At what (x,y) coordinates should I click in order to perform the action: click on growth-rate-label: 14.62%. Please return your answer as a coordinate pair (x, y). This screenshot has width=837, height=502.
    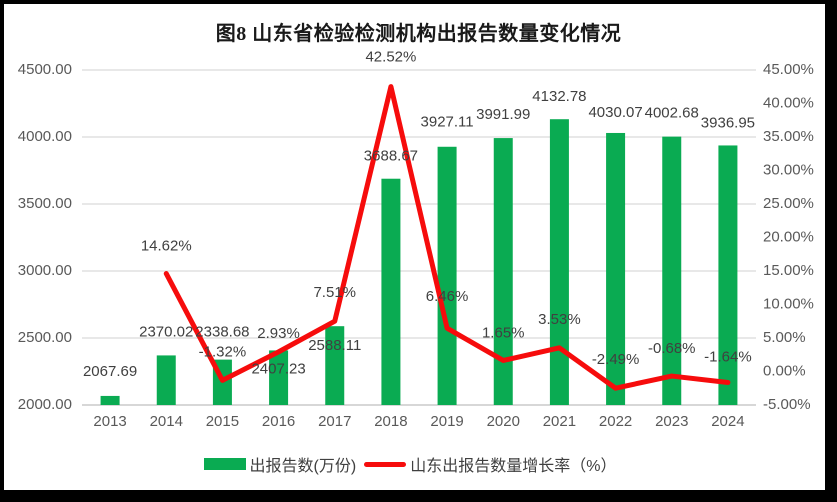
    Looking at the image, I should click on (166, 246).